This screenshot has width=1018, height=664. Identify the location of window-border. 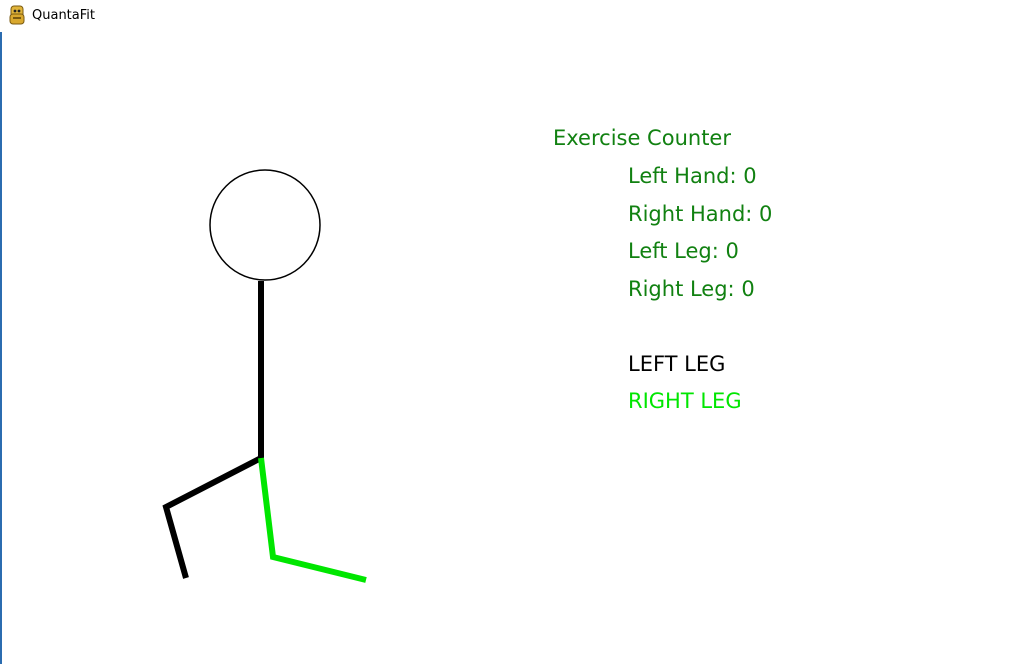
(1, 332).